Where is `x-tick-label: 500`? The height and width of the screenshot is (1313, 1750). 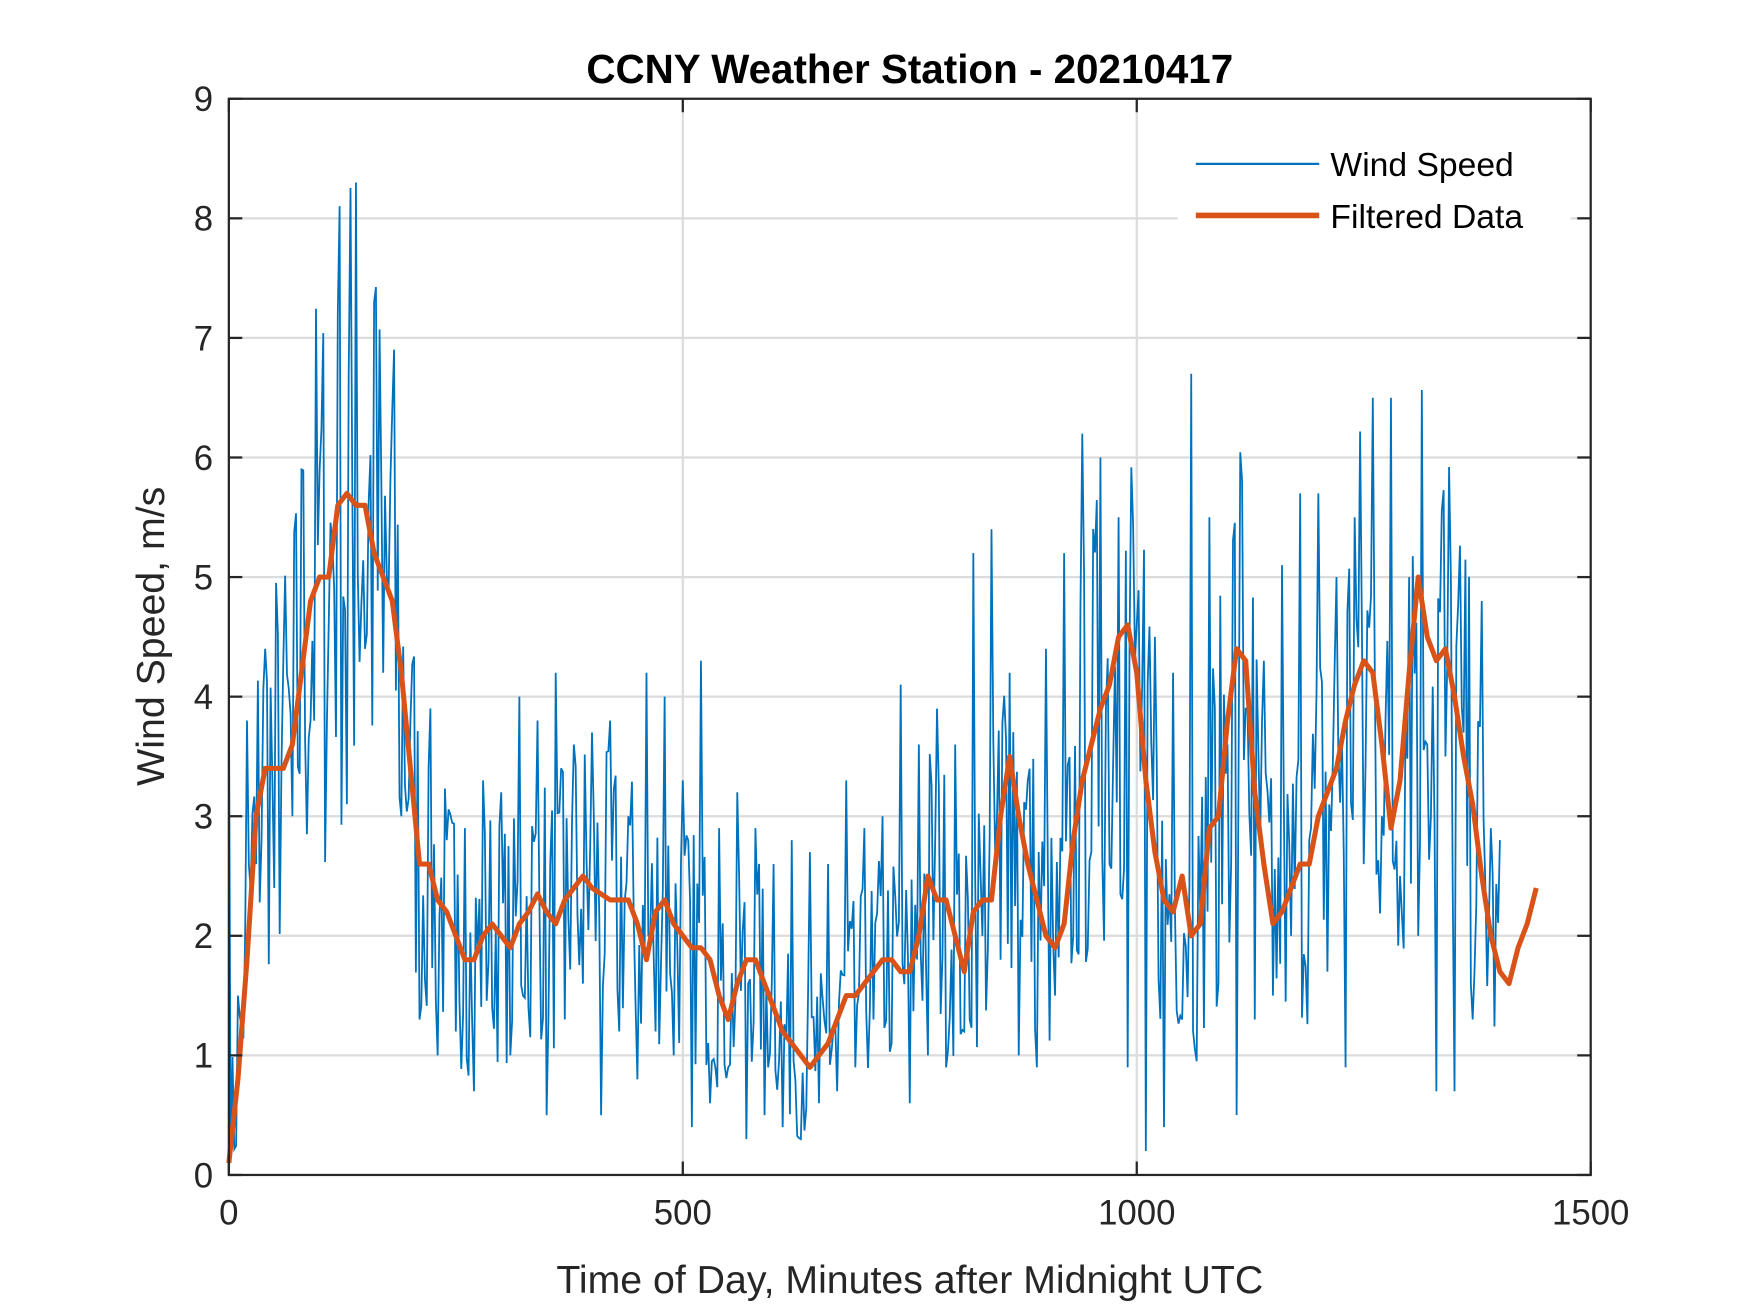
x-tick-label: 500 is located at coordinates (683, 1213).